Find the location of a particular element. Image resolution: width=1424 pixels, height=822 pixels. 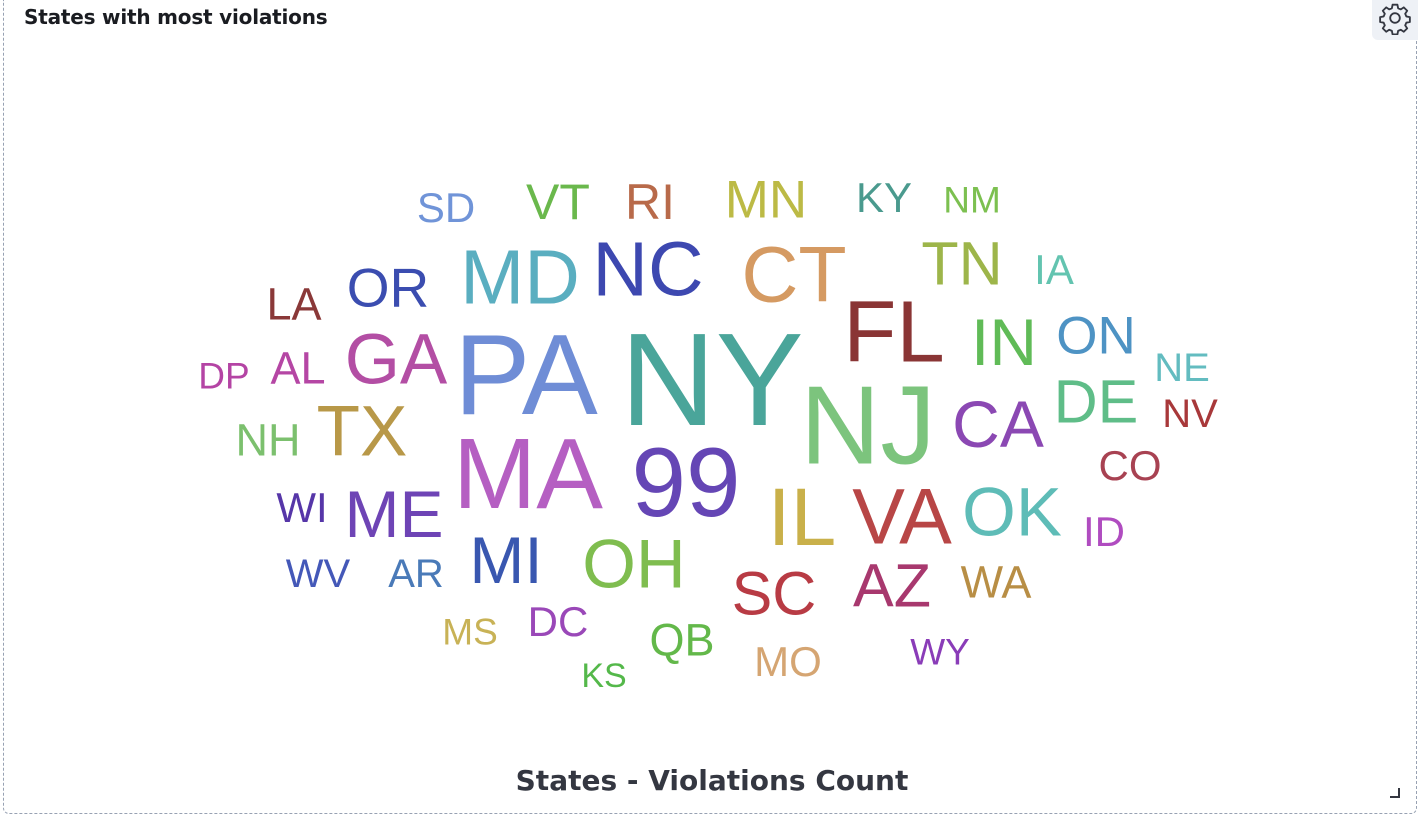

word-cloud-word: CO is located at coordinates (1130, 465).